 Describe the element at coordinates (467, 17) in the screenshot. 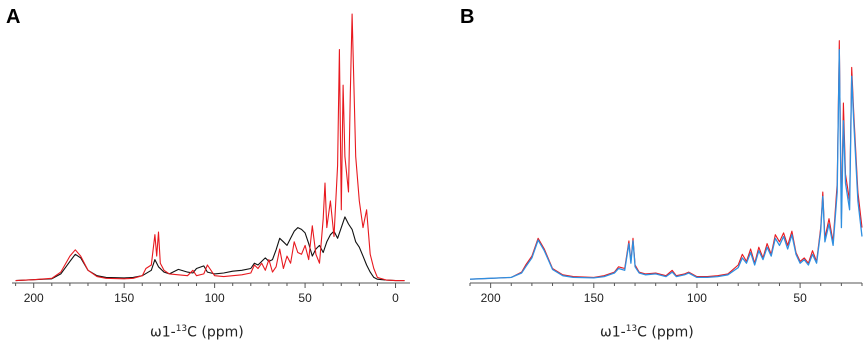

I see `panel-label-b: B` at that location.